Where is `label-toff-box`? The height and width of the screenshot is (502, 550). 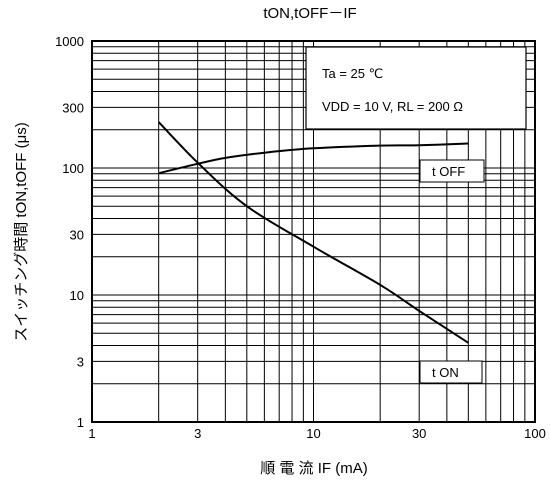 label-toff-box is located at coordinates (452, 171).